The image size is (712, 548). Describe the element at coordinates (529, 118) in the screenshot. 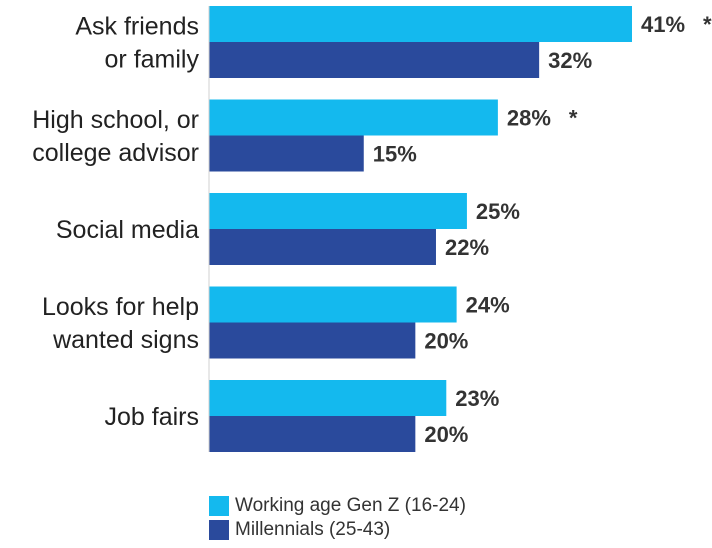

I see `value-label: 28%` at that location.